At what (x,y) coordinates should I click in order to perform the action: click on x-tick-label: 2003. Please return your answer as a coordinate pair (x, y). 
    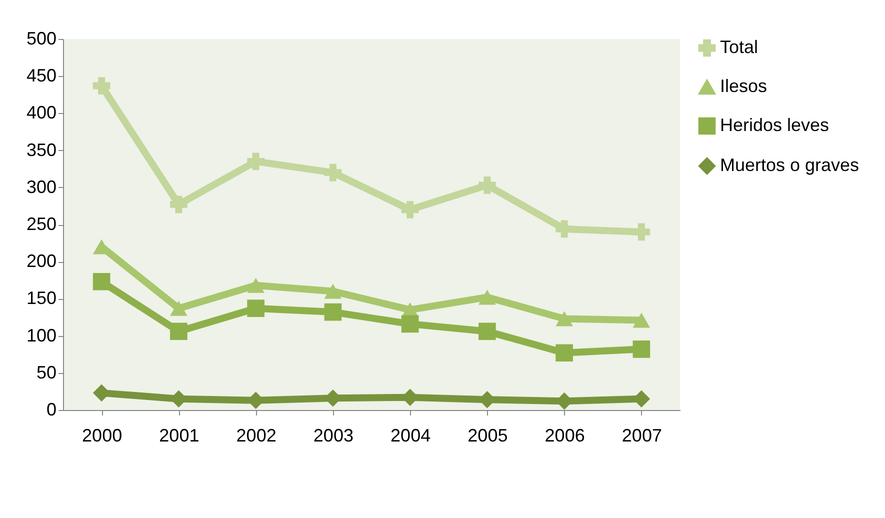
    Looking at the image, I should click on (333, 436).